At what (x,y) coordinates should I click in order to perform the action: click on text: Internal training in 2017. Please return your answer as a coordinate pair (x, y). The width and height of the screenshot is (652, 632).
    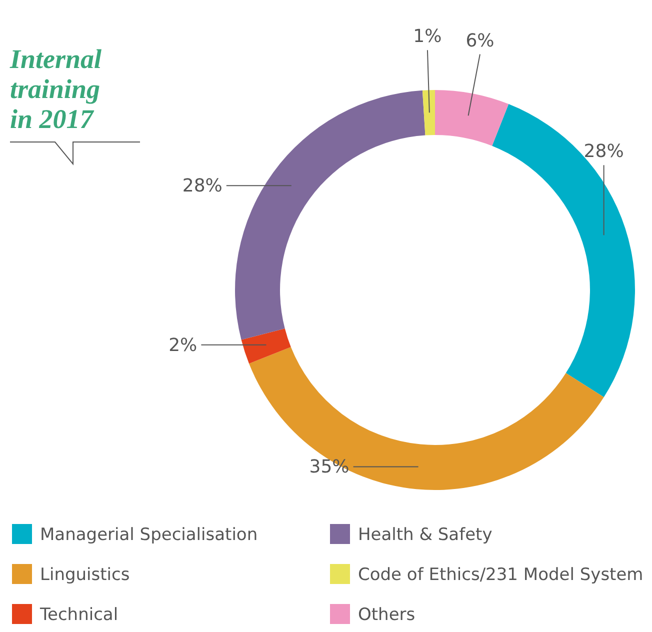
    Looking at the image, I should click on (55, 89).